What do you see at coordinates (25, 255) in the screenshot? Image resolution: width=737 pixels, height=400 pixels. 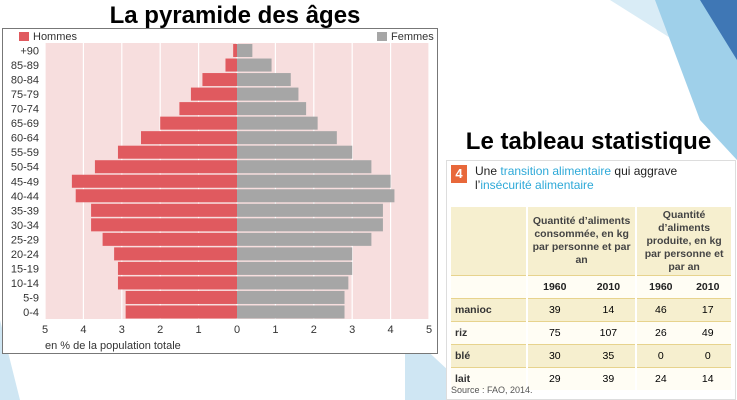 I see `age-group-label: 20-24` at bounding box center [25, 255].